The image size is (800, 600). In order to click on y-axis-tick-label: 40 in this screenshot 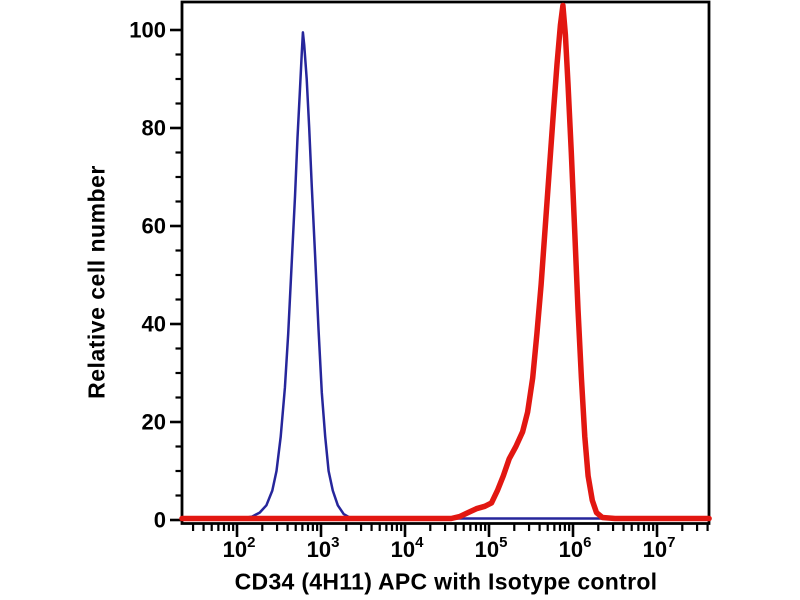, I will do `click(154, 324)`.